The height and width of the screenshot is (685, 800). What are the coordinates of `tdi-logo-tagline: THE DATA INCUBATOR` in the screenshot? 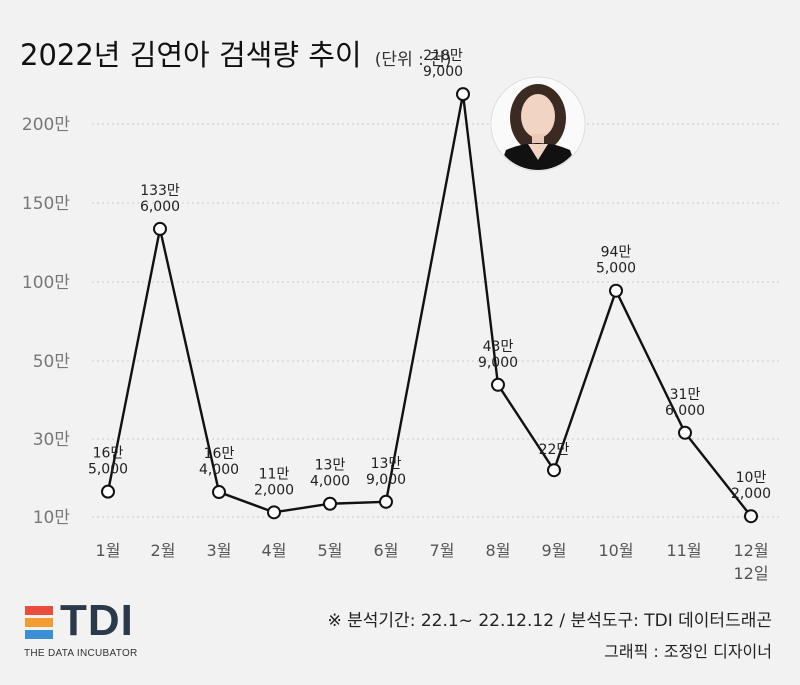 It's located at (81, 653).